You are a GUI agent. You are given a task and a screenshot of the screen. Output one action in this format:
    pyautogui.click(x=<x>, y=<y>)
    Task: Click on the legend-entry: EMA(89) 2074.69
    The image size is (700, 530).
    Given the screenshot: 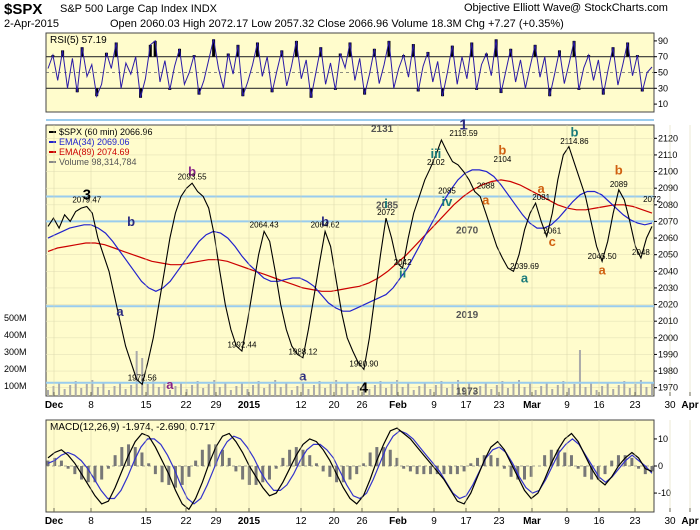 What is the action you would take?
    pyautogui.click(x=94, y=152)
    